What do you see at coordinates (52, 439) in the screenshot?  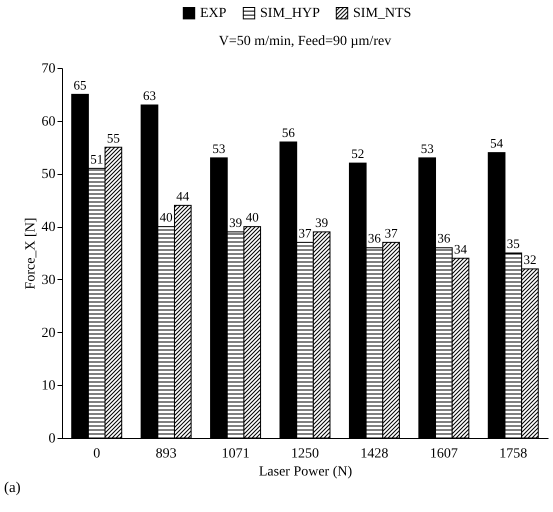 I see `y-tick-label: 0` at bounding box center [52, 439].